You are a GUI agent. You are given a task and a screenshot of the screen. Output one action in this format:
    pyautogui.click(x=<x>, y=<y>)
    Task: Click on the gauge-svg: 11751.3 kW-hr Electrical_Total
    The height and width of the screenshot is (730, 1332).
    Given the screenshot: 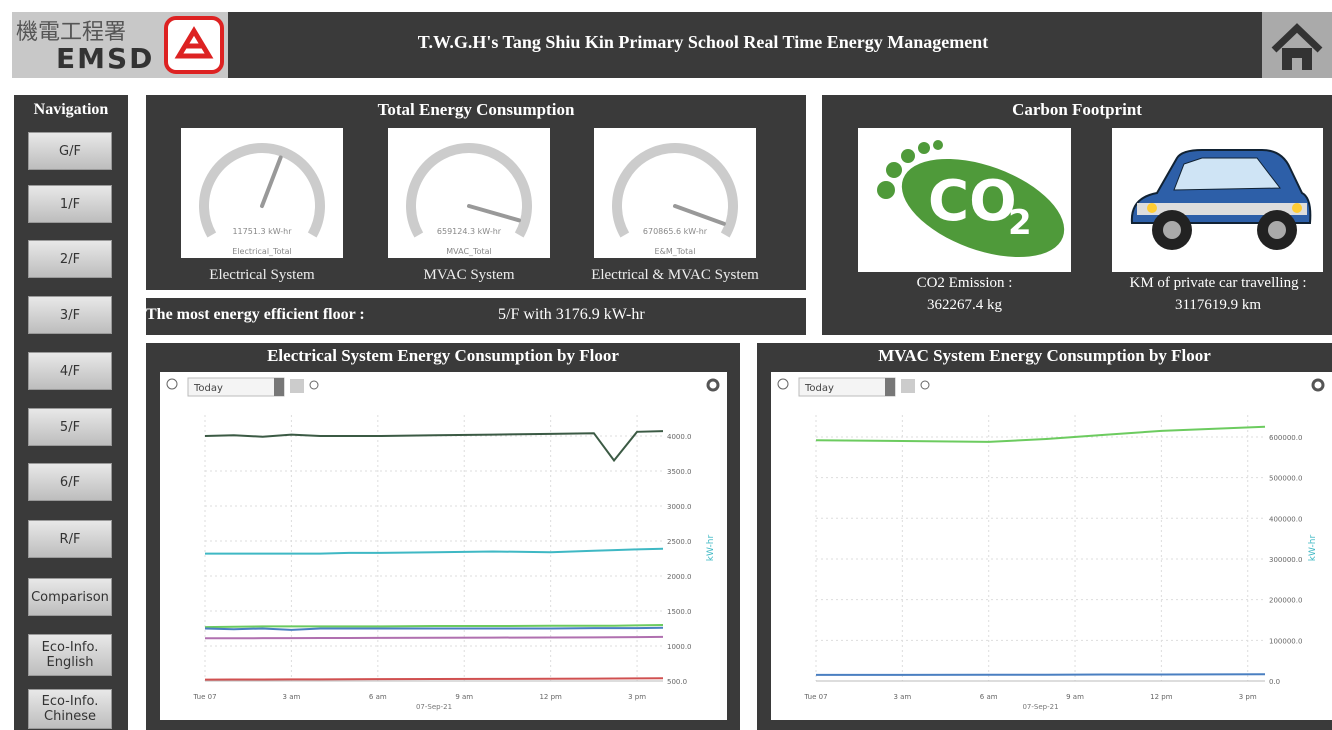 What is the action you would take?
    pyautogui.click(x=262, y=199)
    